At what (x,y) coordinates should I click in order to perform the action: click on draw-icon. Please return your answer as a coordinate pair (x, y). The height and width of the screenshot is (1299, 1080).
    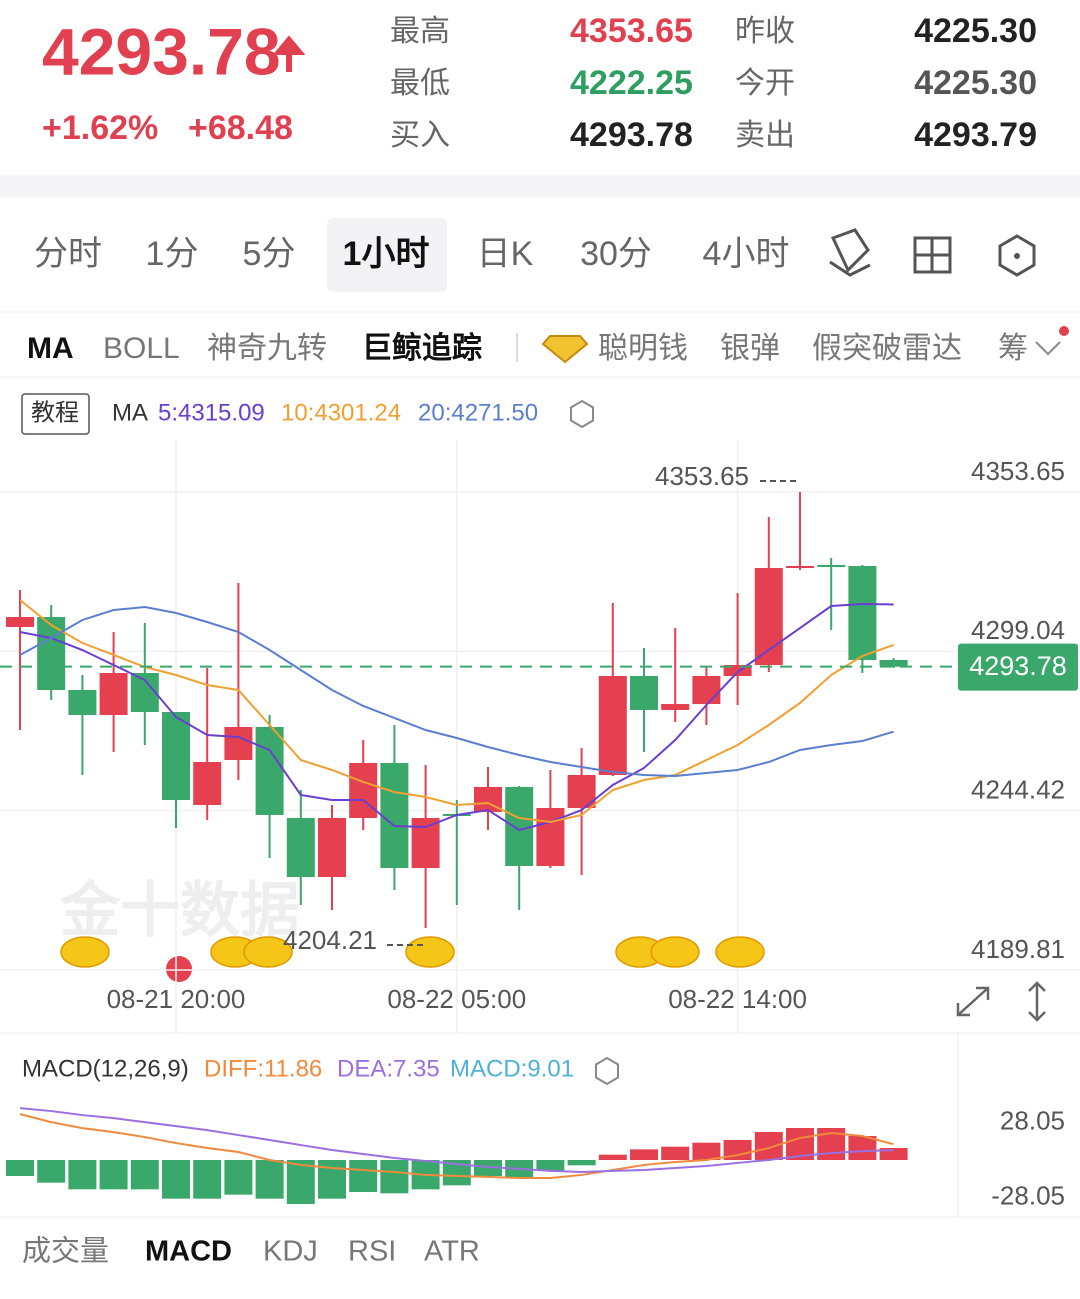
    Looking at the image, I should click on (850, 252).